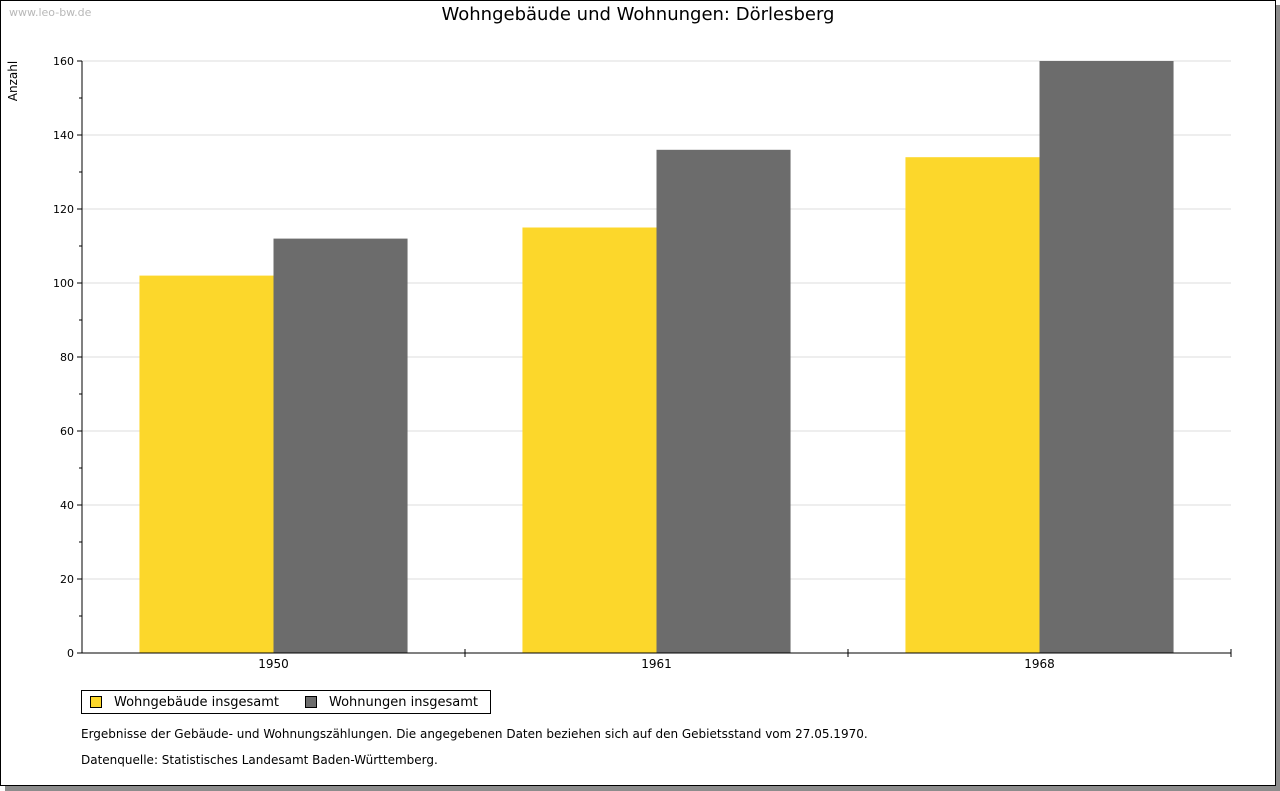 The height and width of the screenshot is (791, 1280). What do you see at coordinates (723, 401) in the screenshot?
I see `bar-1961-wohnungen` at bounding box center [723, 401].